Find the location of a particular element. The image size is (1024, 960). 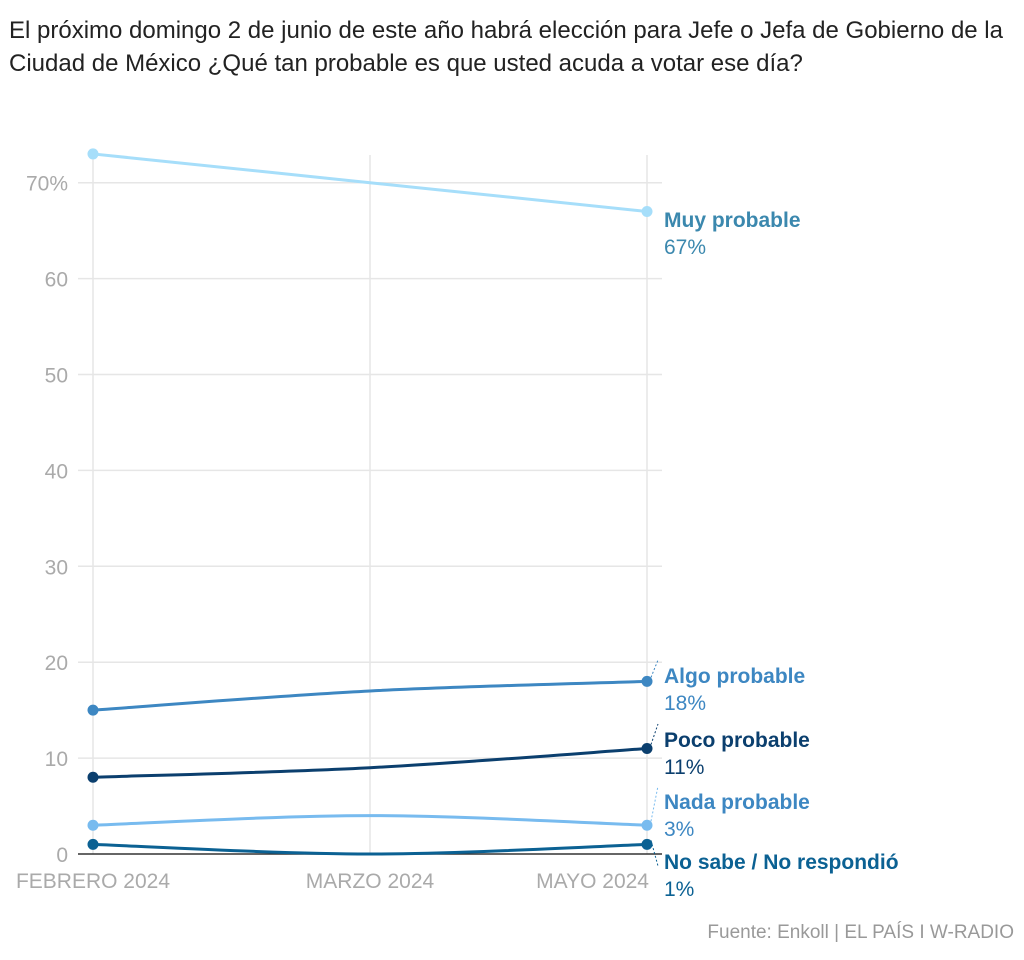

y-tick-label: 40 is located at coordinates (56, 471).